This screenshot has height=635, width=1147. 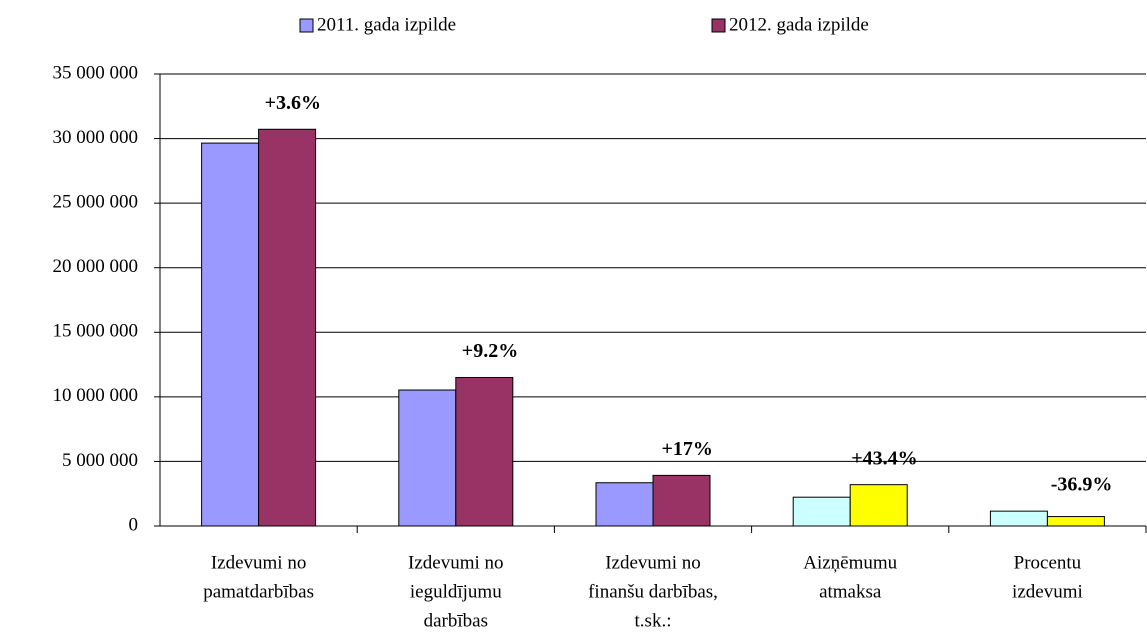 What do you see at coordinates (96, 72) in the screenshot?
I see `y-tick-label: 35 000 000` at bounding box center [96, 72].